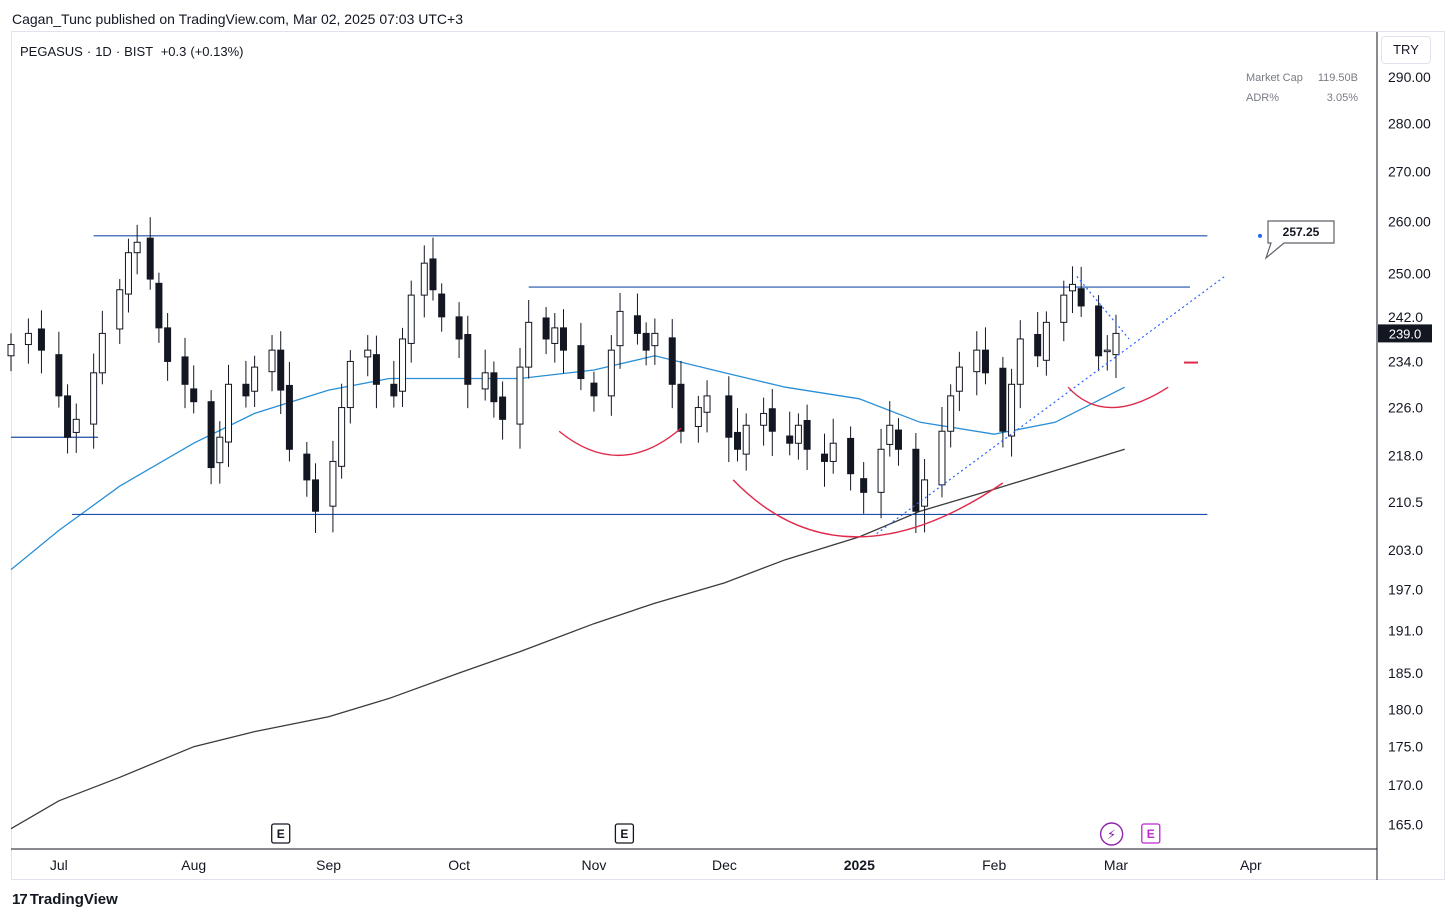 The height and width of the screenshot is (920, 1456). What do you see at coordinates (656, 865) in the screenshot?
I see `time-axis: Jul Aug Sep Oct Nov Dec 2025 Feb Mar Apr` at bounding box center [656, 865].